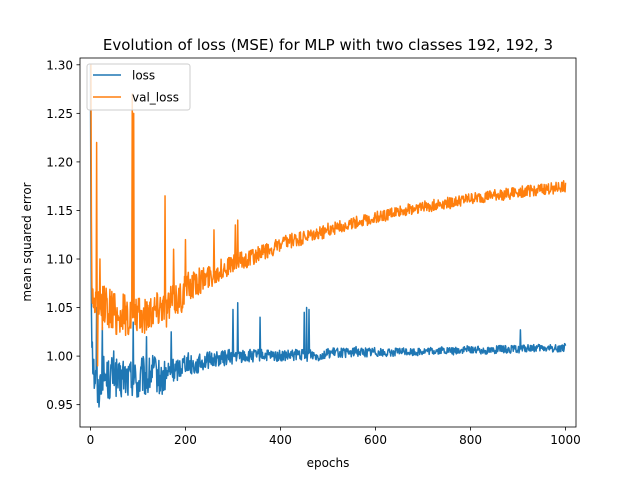 This screenshot has width=640, height=480. I want to click on y-tick-label: 1.10, so click(59, 260).